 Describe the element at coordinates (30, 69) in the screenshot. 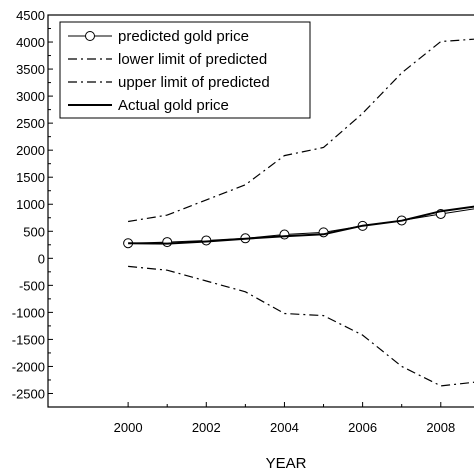

I see `y-tick-label: 3500` at that location.